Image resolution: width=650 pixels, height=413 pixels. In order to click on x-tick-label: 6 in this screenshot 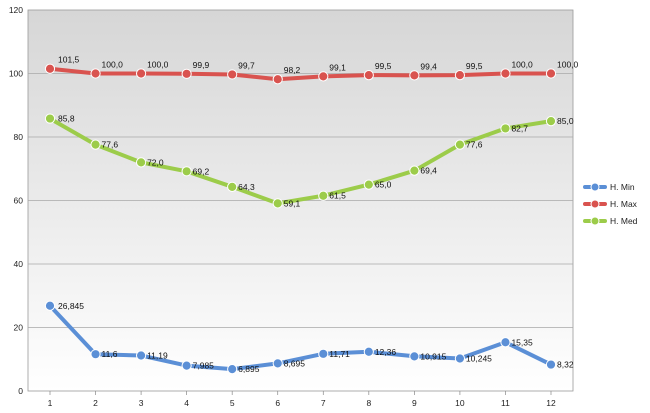, I will do `click(277, 403)`.